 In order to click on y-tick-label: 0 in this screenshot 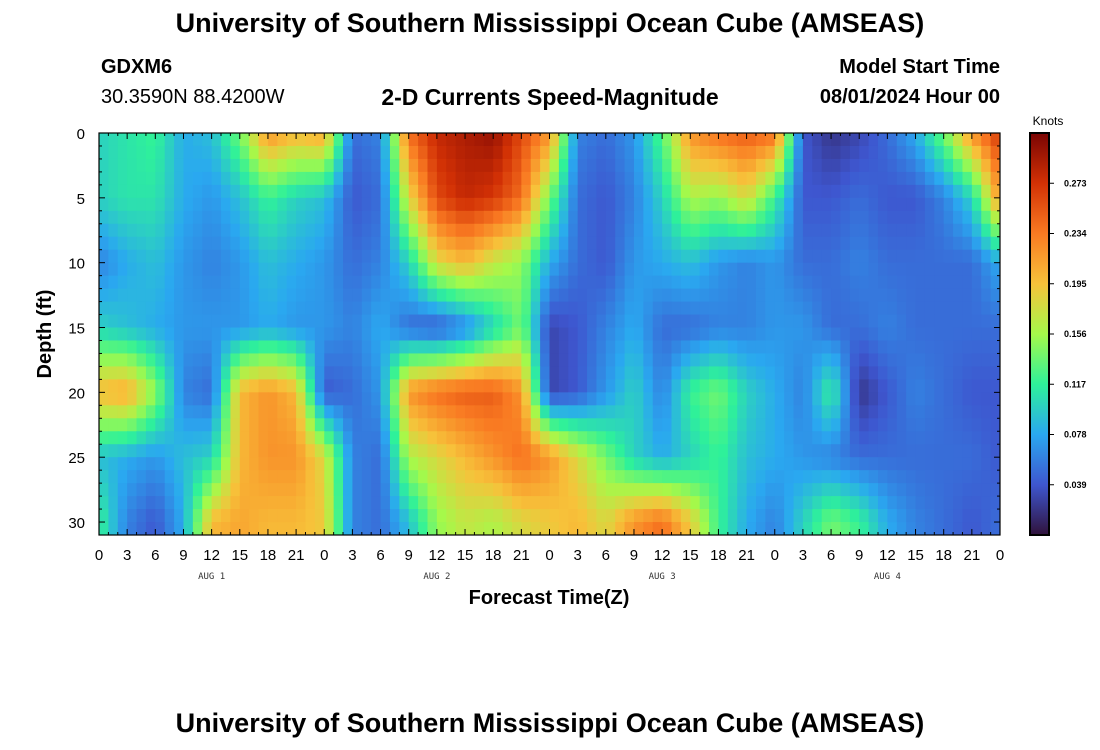, I will do `click(81, 134)`.